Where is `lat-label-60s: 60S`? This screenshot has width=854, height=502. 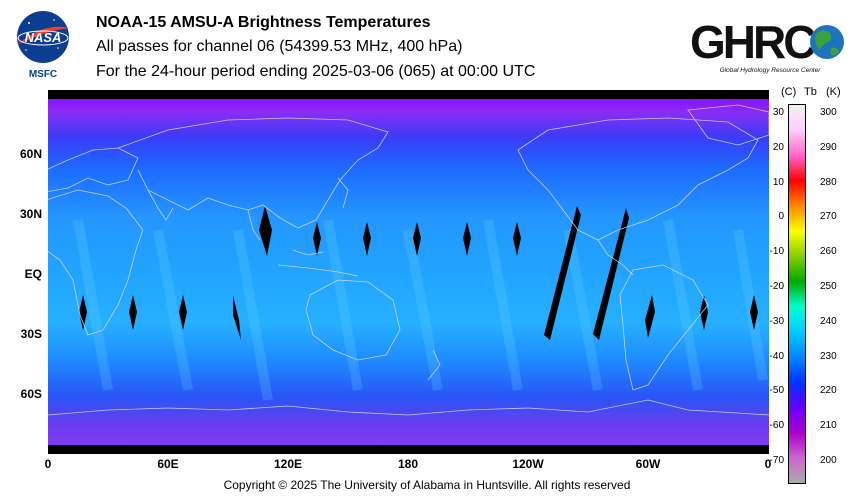 lat-label-60s: 60S is located at coordinates (31, 394).